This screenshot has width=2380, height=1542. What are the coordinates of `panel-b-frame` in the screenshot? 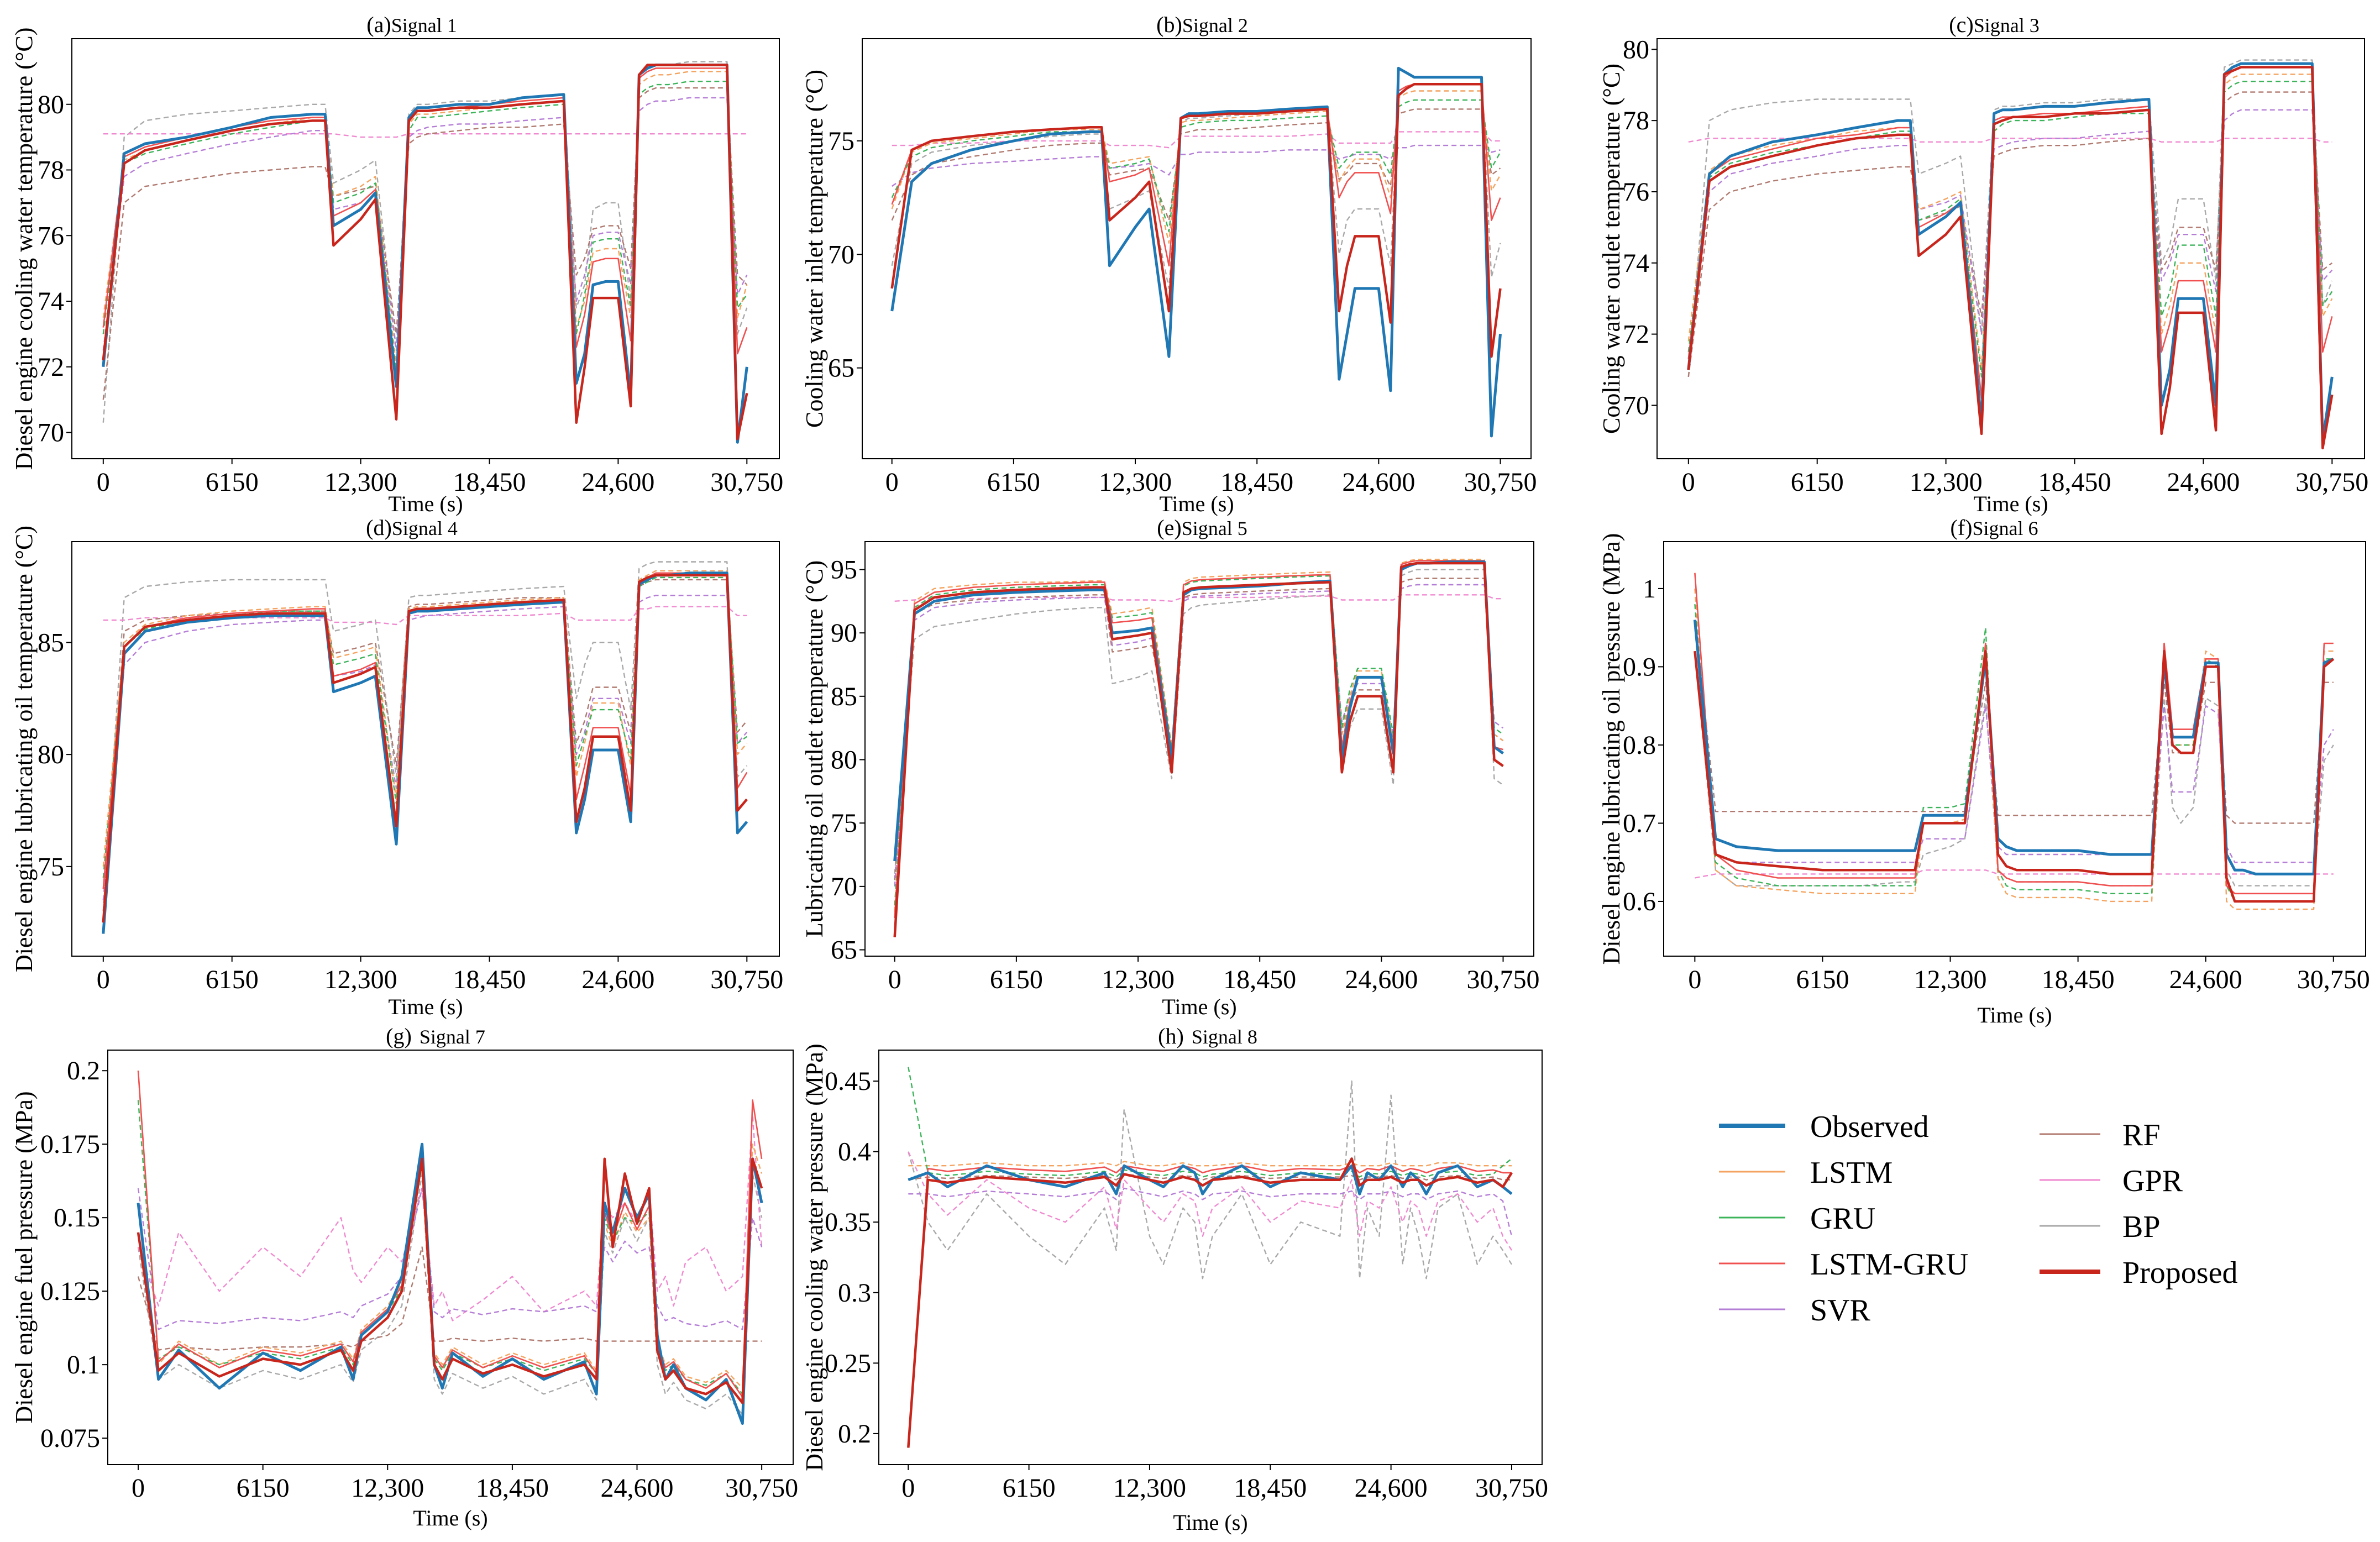 It's located at (1197, 249).